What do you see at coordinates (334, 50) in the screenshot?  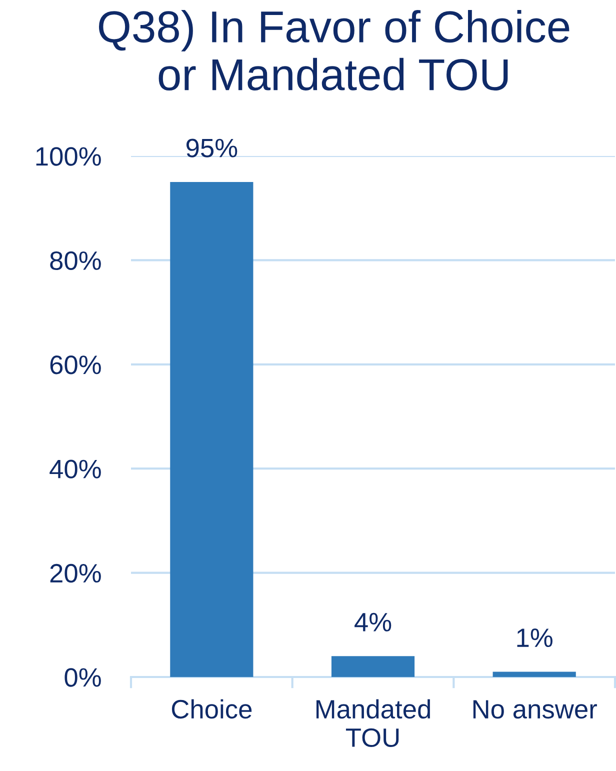 I see `chart-title: Q38) In Favor of Choice or Mandated TOU` at bounding box center [334, 50].